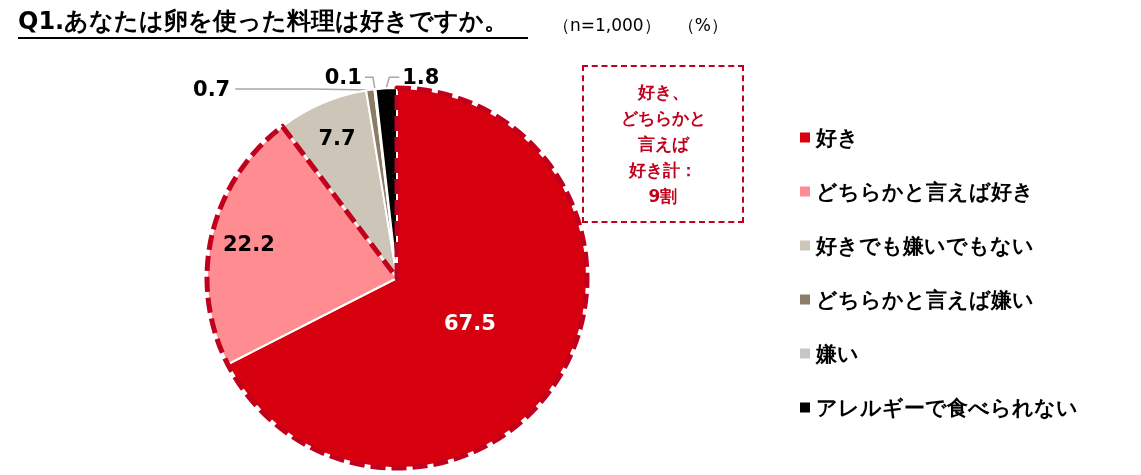 Image resolution: width=1141 pixels, height=475 pixels. I want to click on legend-label: どちらかと言えば好き, so click(925, 191).